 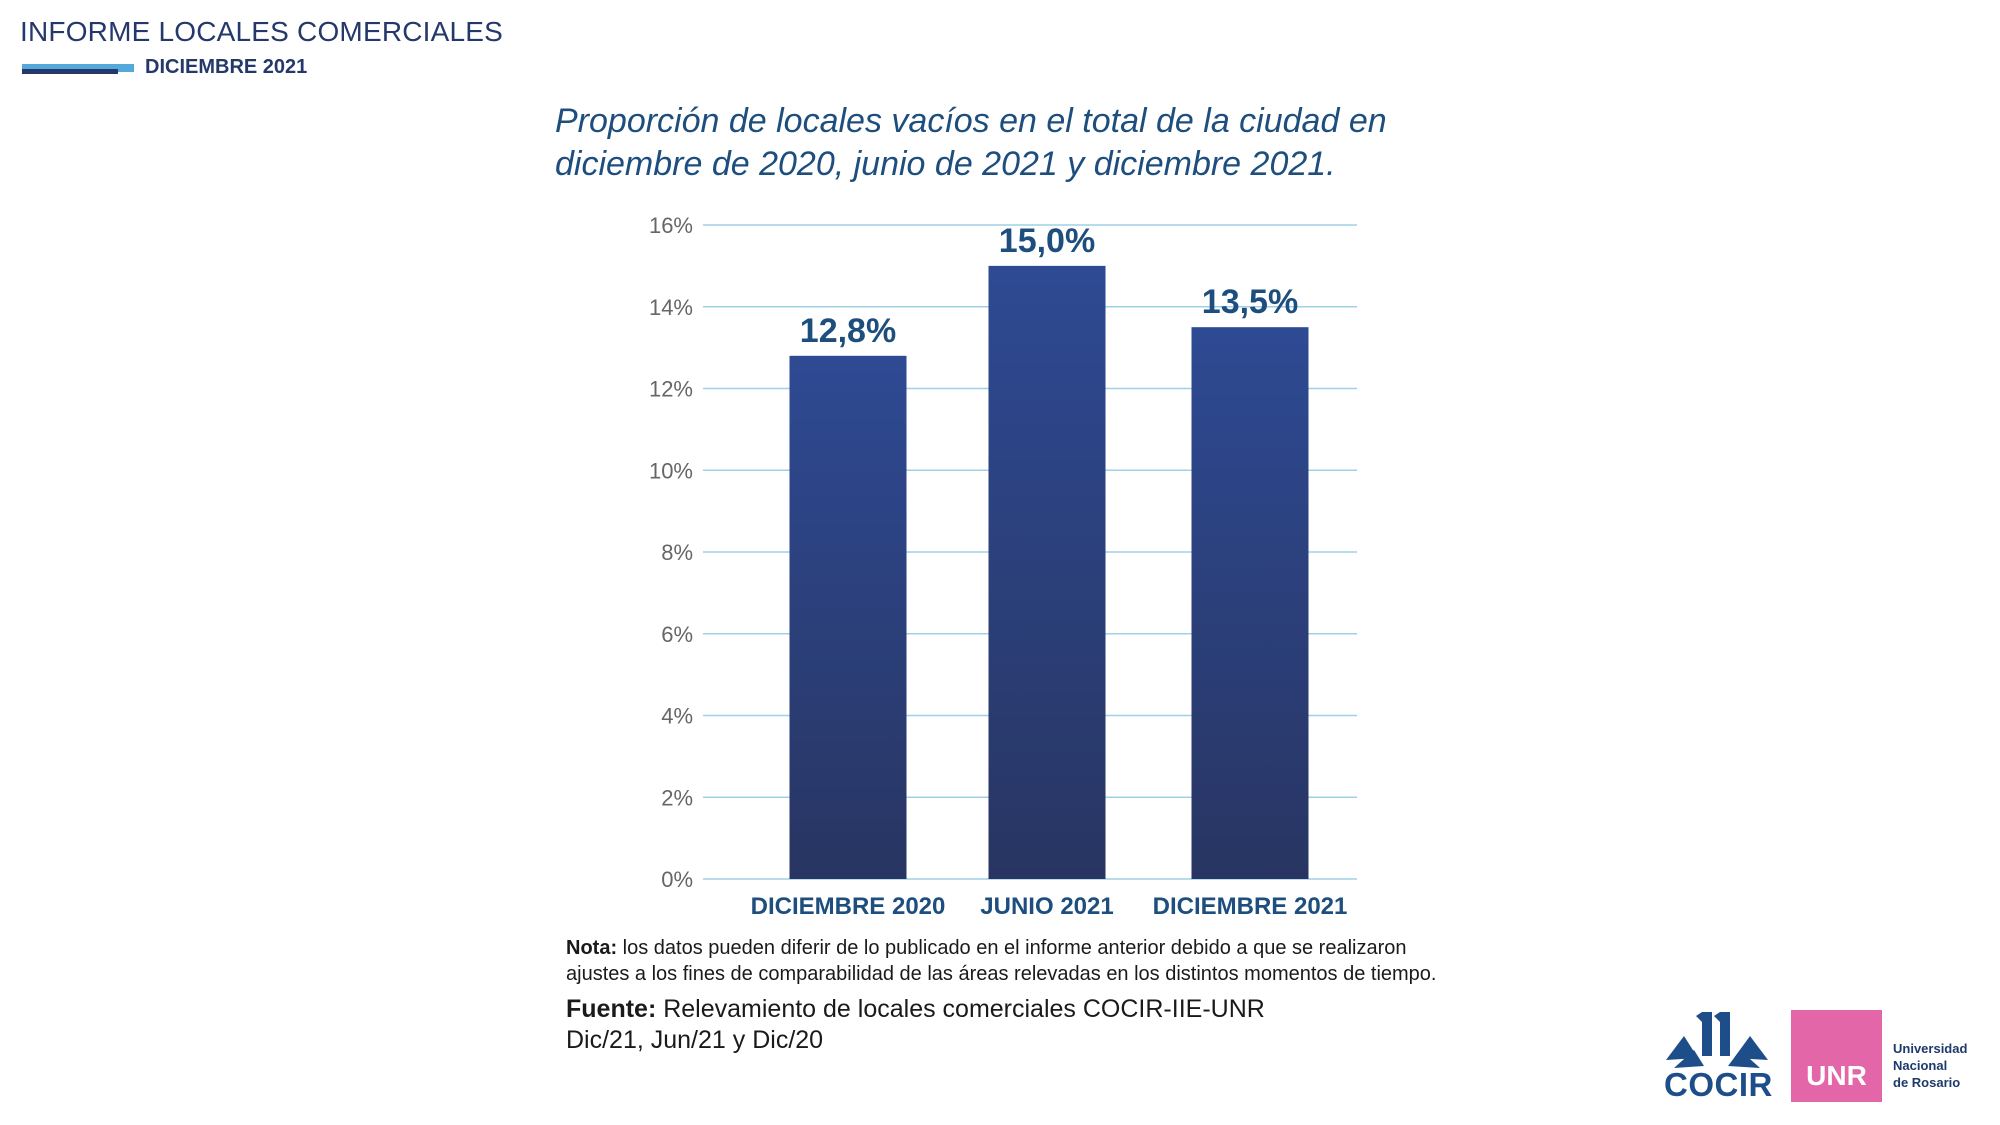 I want to click on y-tick-label: 2%, so click(x=677, y=797).